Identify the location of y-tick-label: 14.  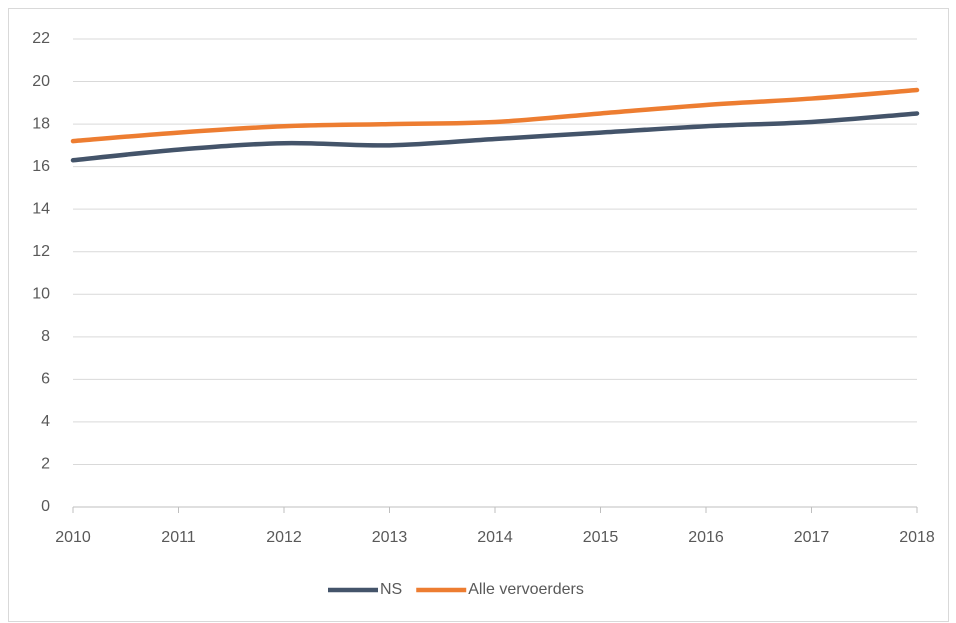
(41, 208).